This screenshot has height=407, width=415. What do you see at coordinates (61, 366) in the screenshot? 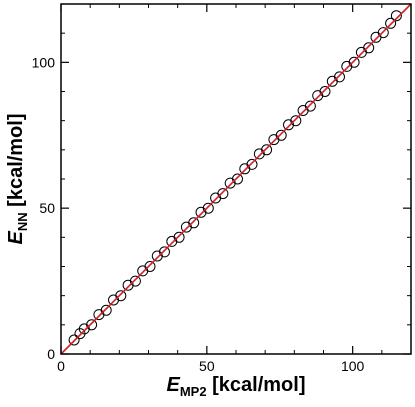
I see `x-tick-label: 0` at bounding box center [61, 366].